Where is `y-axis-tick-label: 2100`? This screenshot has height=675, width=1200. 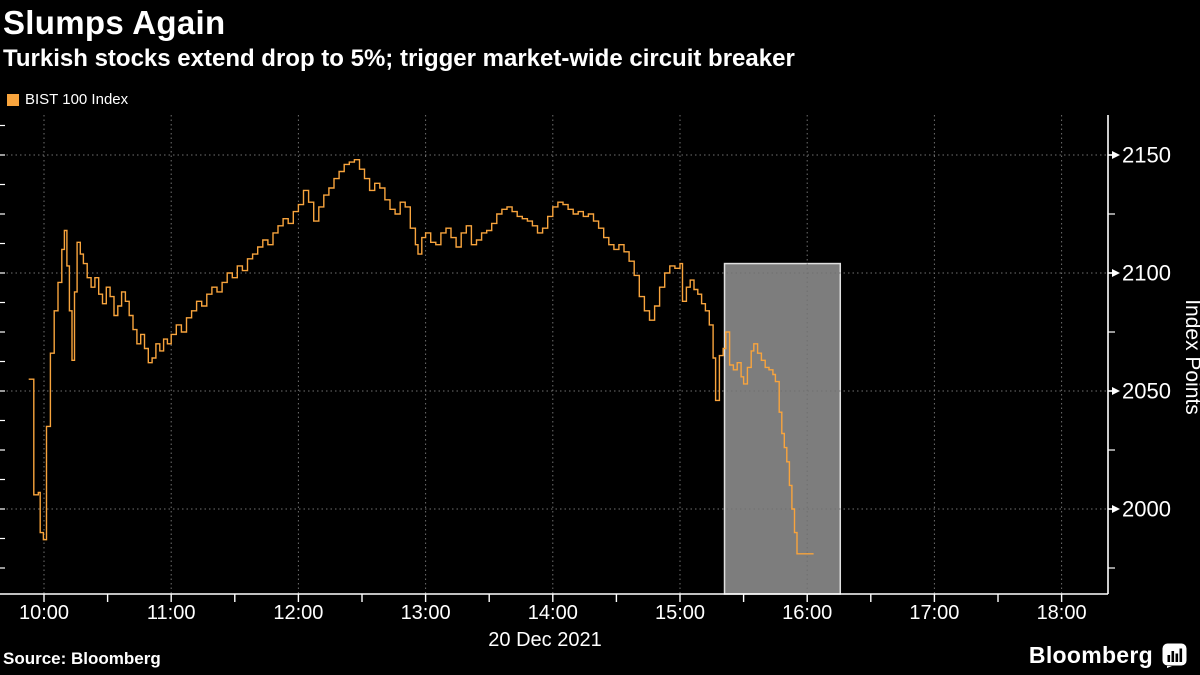 y-axis-tick-label: 2100 is located at coordinates (1146, 273).